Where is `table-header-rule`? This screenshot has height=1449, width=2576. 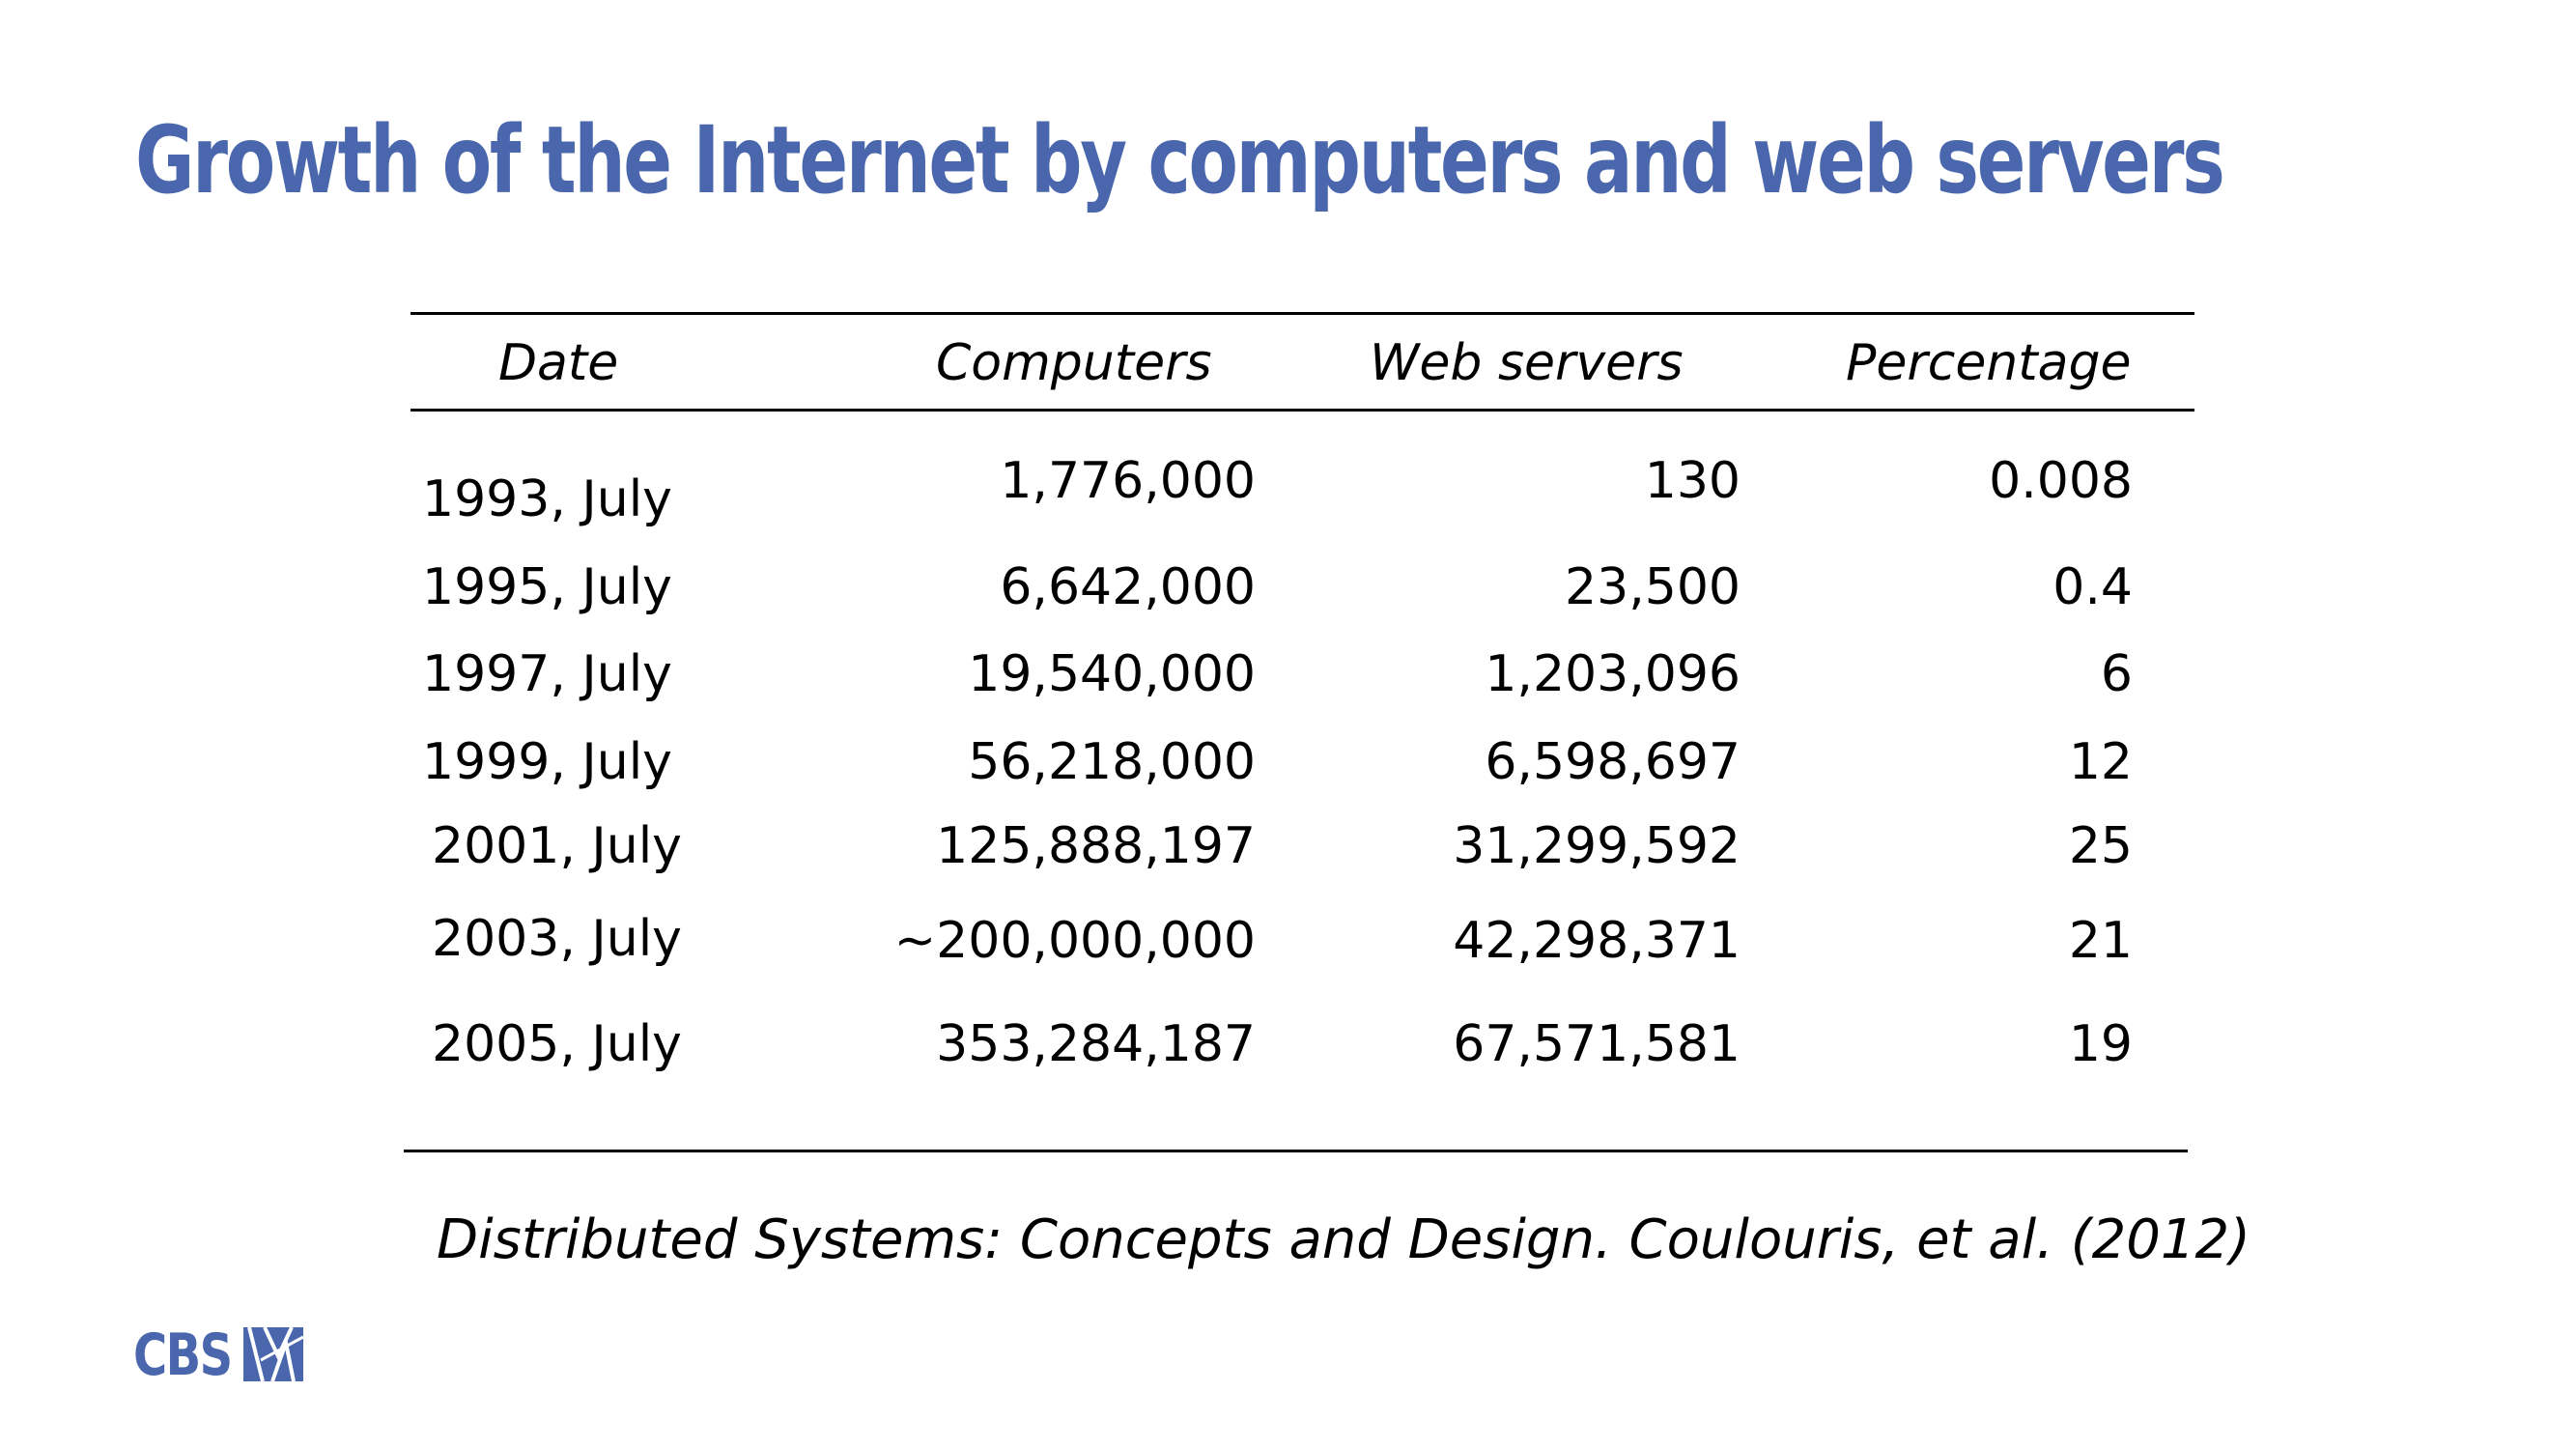
table-header-rule is located at coordinates (1302, 410).